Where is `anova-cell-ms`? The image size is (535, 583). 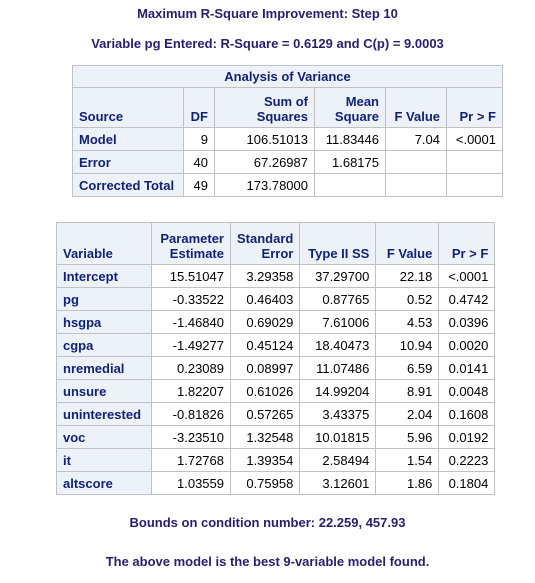
anova-cell-ms is located at coordinates (350, 185).